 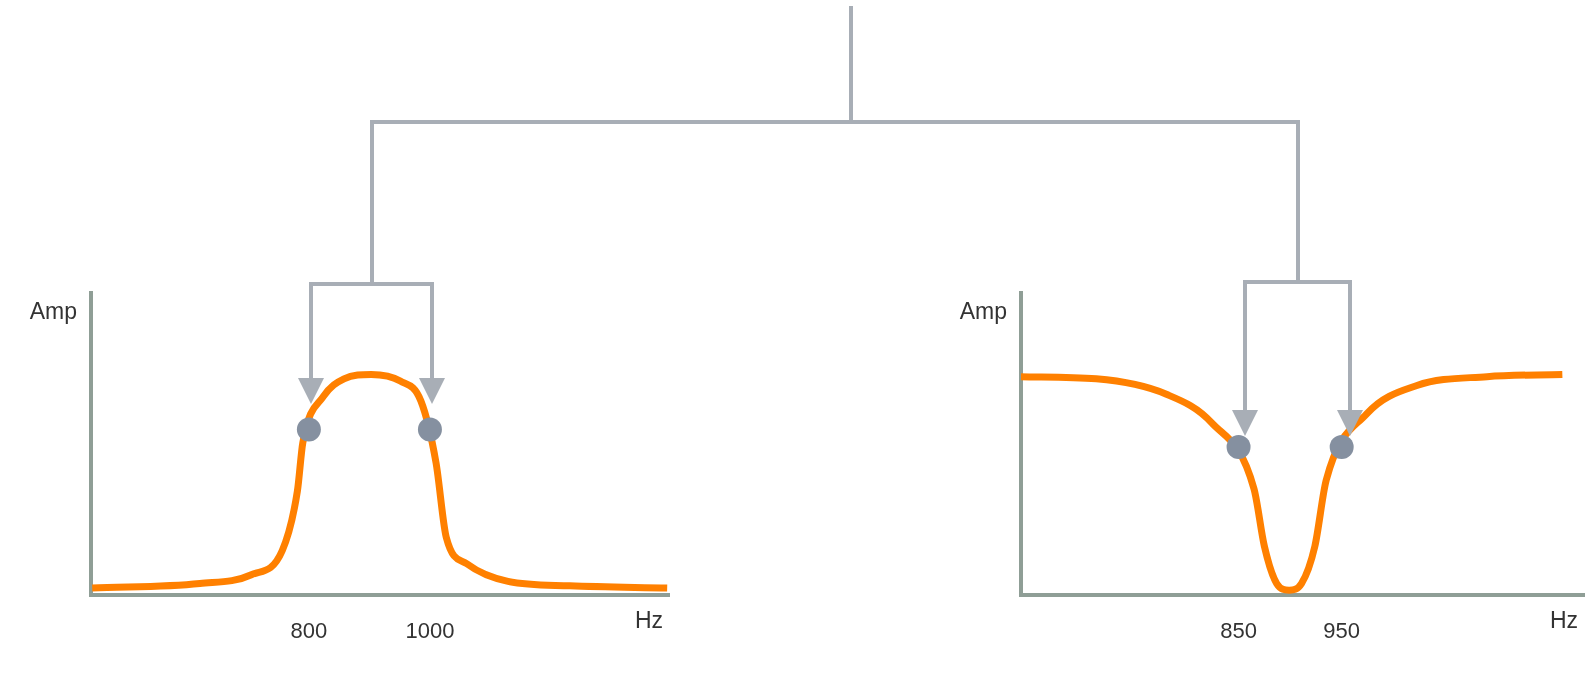 I want to click on x-tick-label: 950, so click(x=1342, y=630).